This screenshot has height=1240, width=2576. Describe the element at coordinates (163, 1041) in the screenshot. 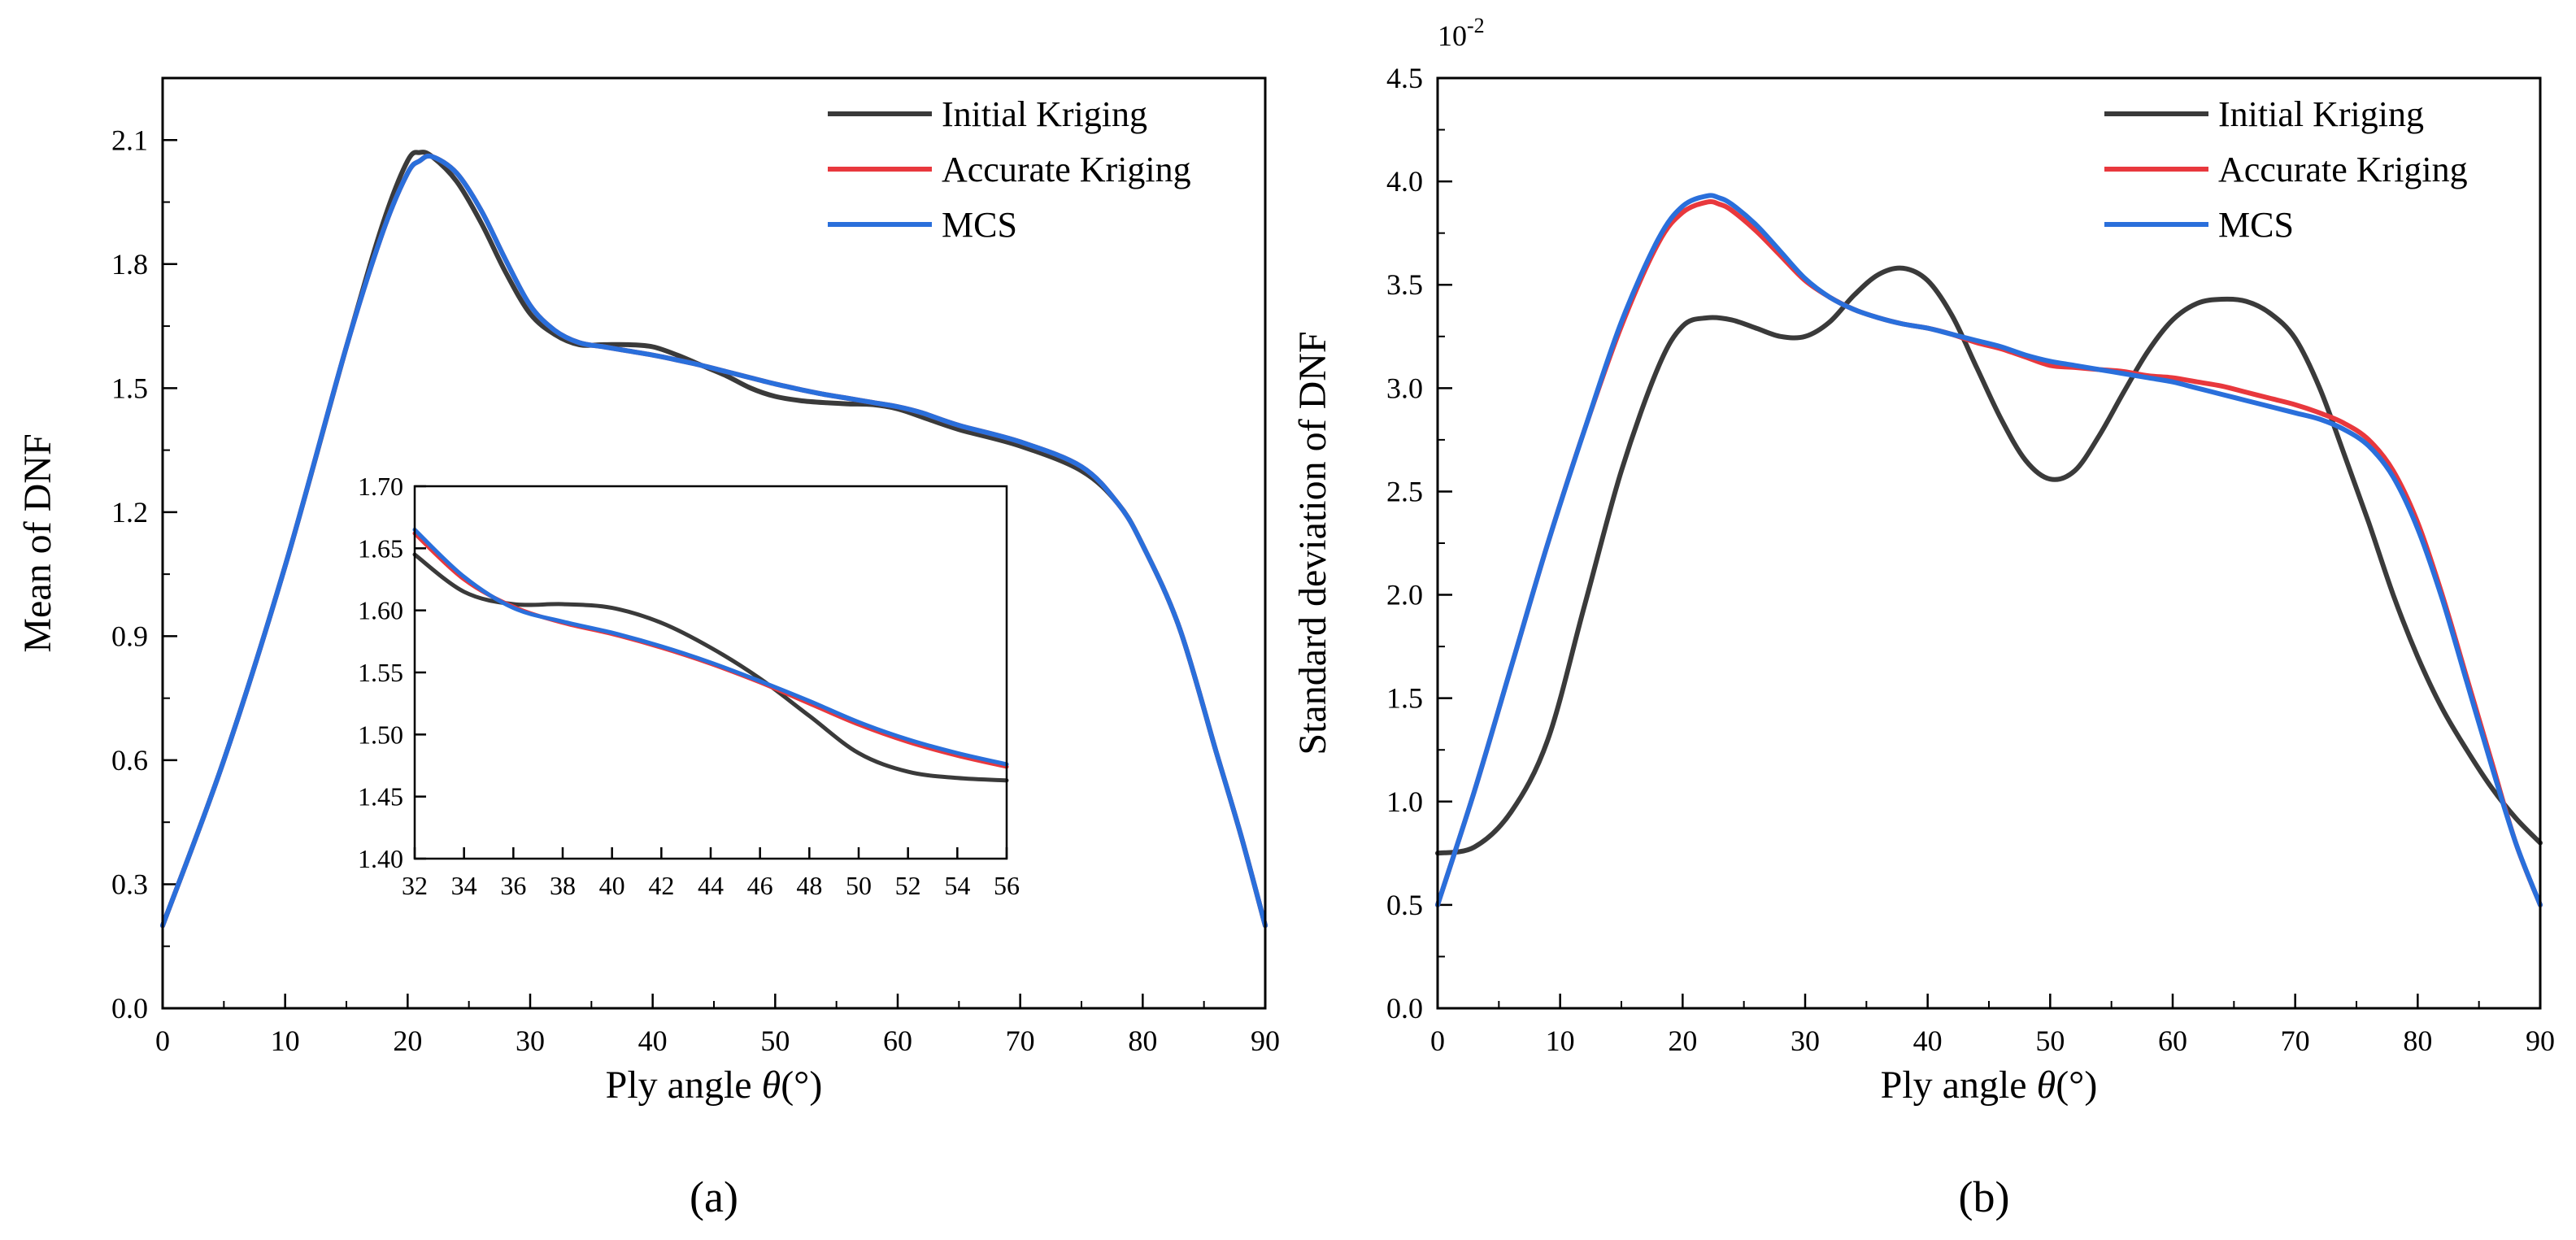

I see `panel-a-x-tick-label: 0` at that location.